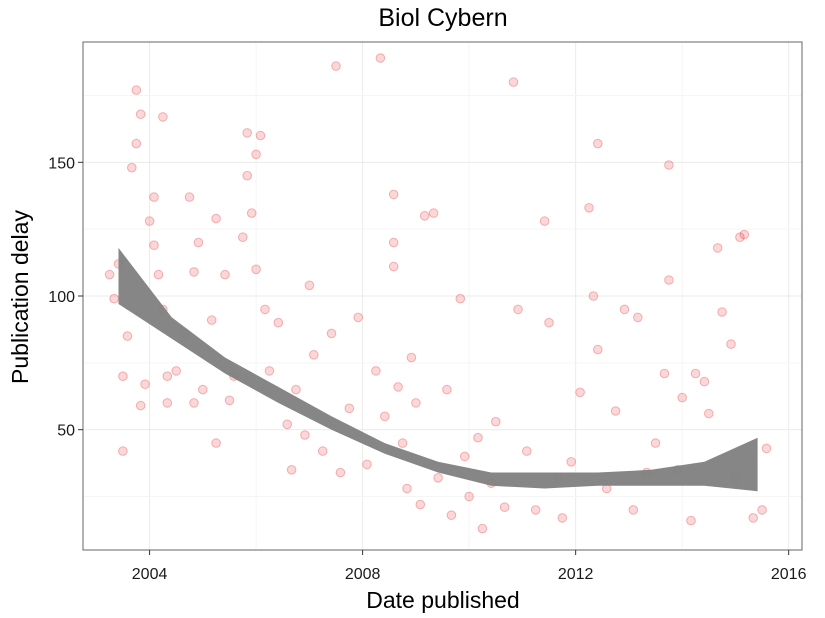 The image size is (825, 618). I want to click on y-tick-label-150: 150, so click(61, 163).